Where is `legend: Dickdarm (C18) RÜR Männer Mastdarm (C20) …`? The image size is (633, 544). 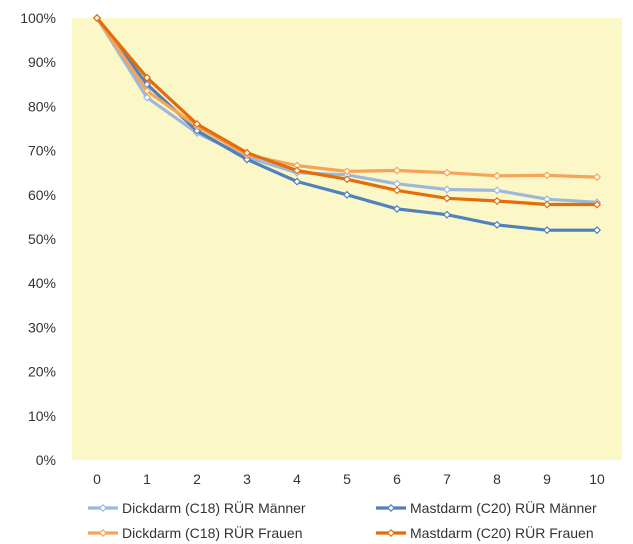 legend: Dickdarm (C18) RÜR Männer Mastdarm (C20) … is located at coordinates (342, 520).